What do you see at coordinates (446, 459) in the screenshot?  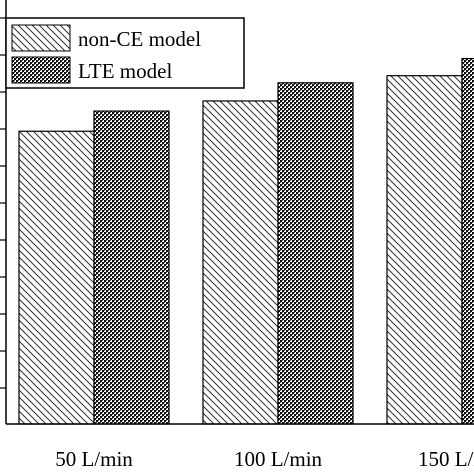 I see `x-tick-label-150-l-min: 150 L/min` at bounding box center [446, 459].